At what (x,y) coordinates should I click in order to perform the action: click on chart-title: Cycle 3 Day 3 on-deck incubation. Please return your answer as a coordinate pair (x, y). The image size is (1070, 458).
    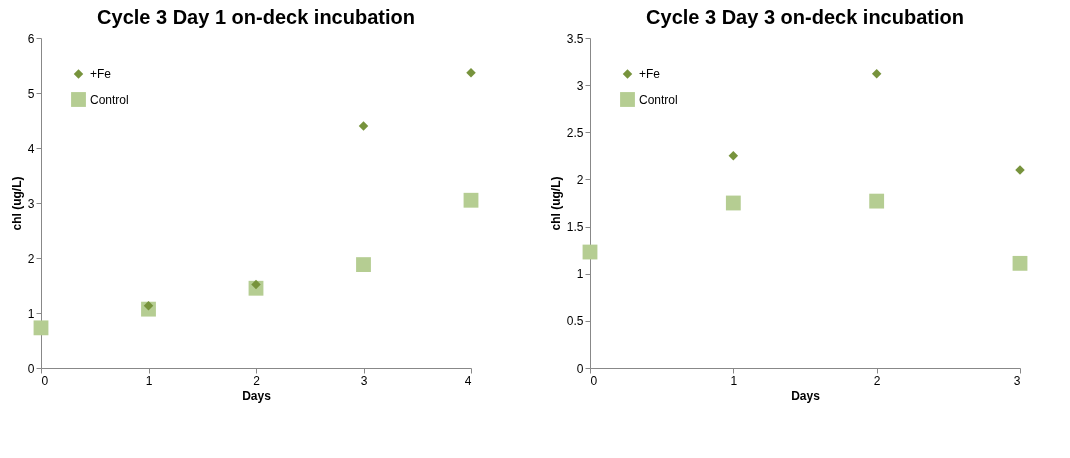
    Looking at the image, I should click on (805, 17).